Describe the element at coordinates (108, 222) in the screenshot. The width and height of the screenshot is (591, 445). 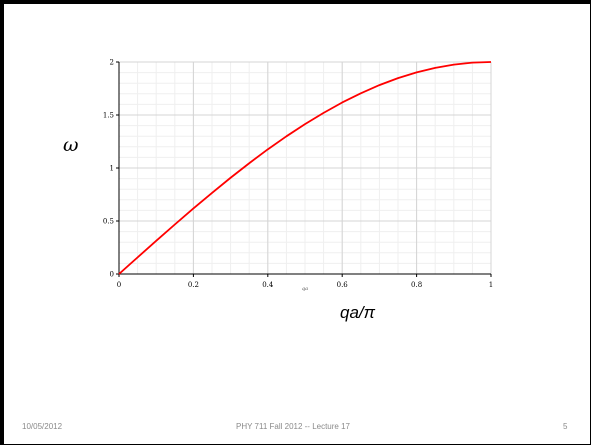
I see `y-tick-label: 0.5` at that location.